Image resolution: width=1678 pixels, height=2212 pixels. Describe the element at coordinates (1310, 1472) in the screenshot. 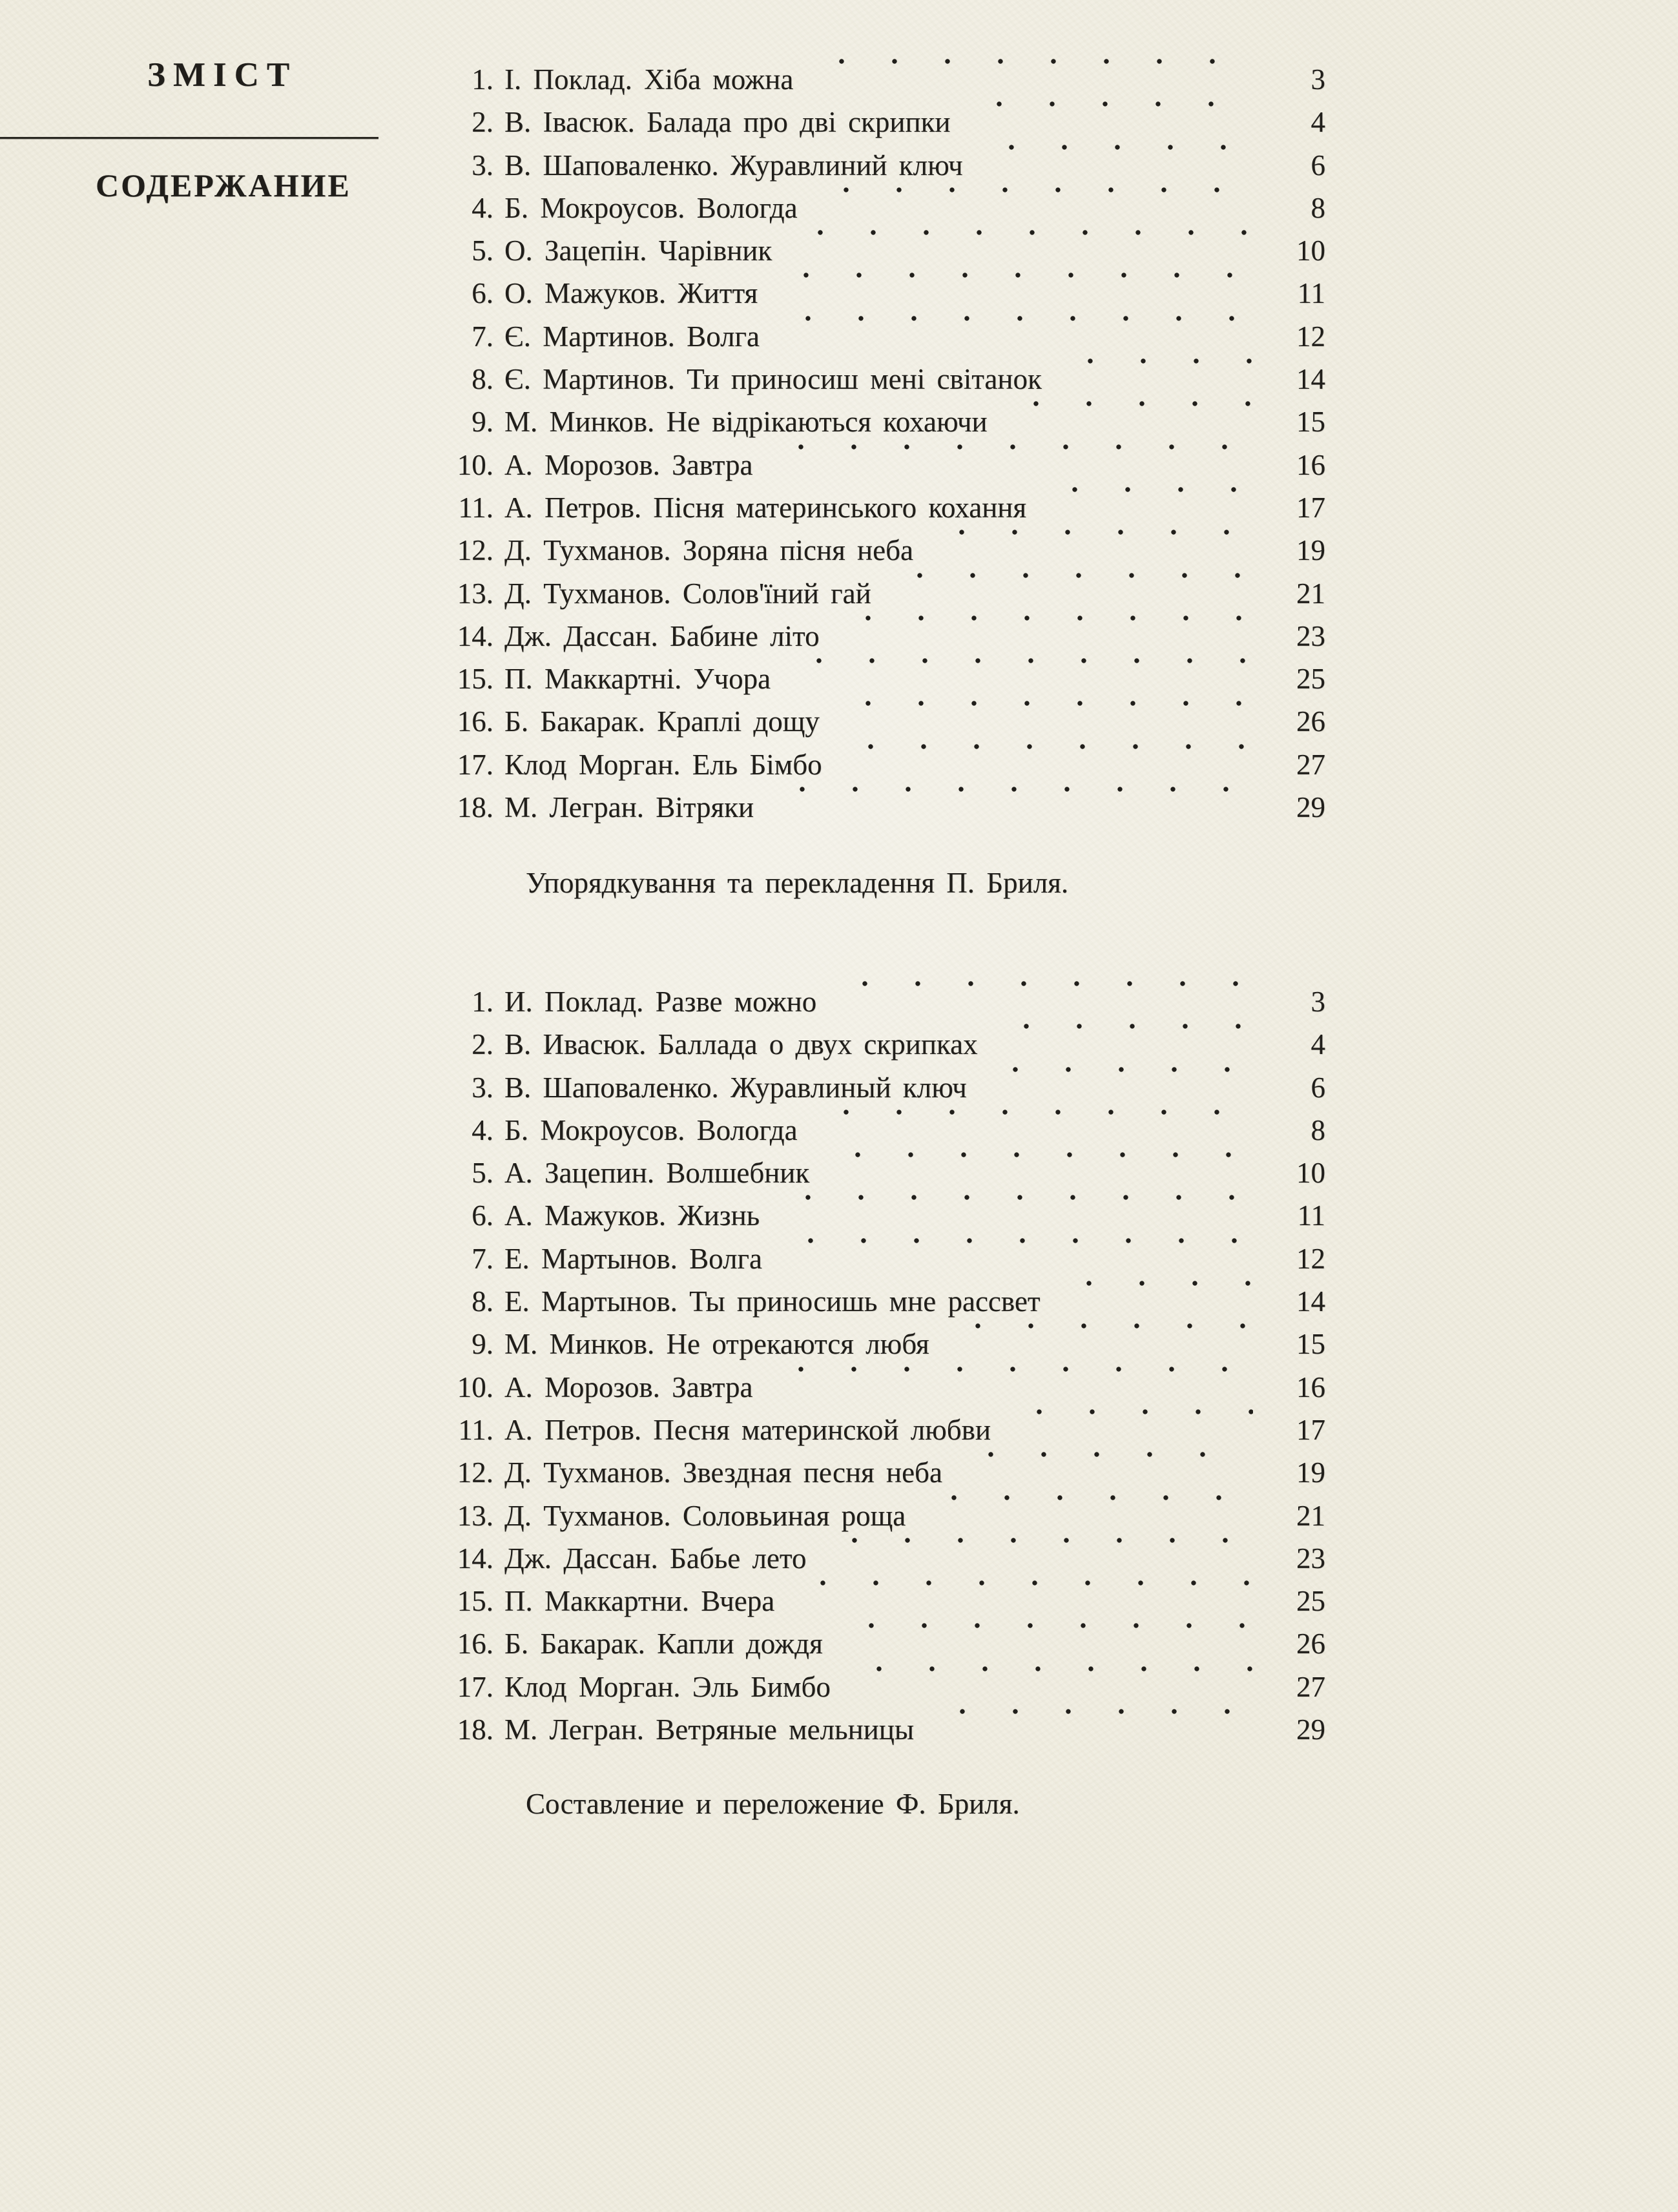

I see `entry-page-number: 19` at that location.